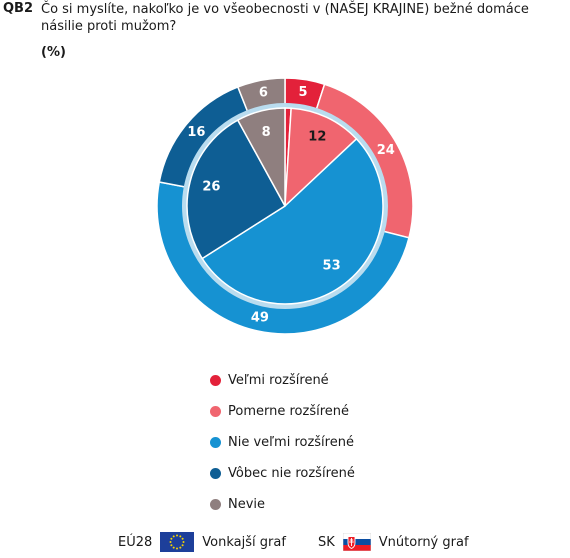 The width and height of the screenshot is (570, 558). What do you see at coordinates (291, 442) in the screenshot?
I see `legend-label: Nie veľmi rozšírené` at bounding box center [291, 442].